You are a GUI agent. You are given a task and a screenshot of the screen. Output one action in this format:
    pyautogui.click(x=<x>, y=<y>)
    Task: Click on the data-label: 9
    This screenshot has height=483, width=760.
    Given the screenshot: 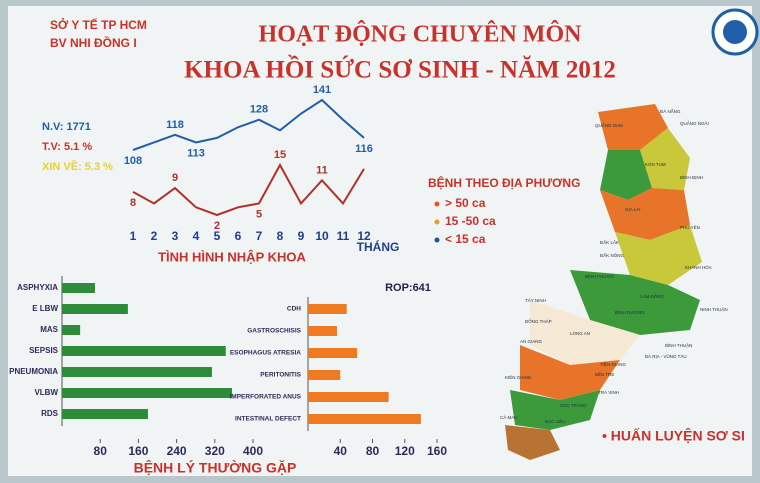 What is the action you would take?
    pyautogui.click(x=175, y=178)
    